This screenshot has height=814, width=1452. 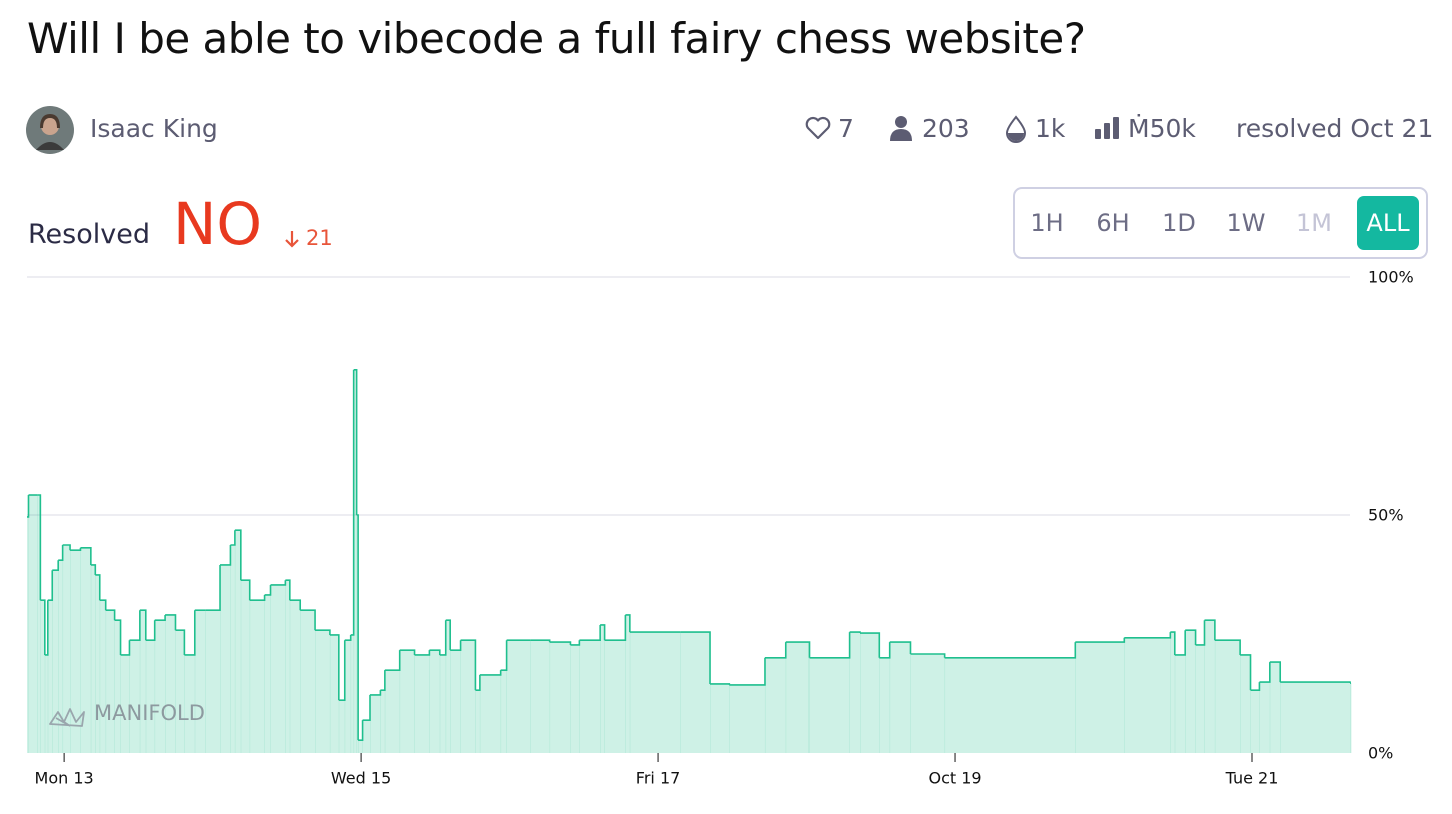 I want to click on time-range-button: 1H, so click(x=1047, y=223).